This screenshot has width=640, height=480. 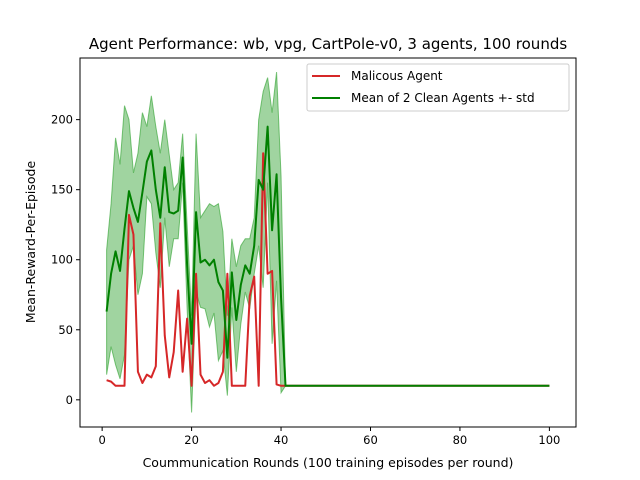 I want to click on x-tick-label: 100, so click(x=549, y=440).